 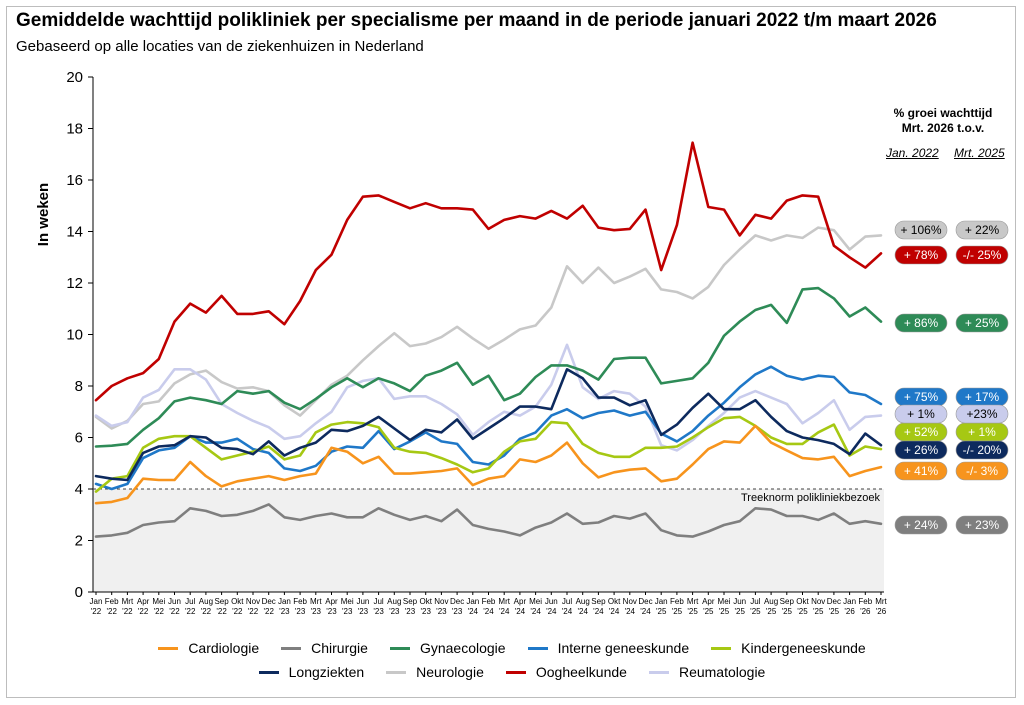 I want to click on growth-header-line2: Mrt. 2026 t.o.v., so click(x=943, y=128).